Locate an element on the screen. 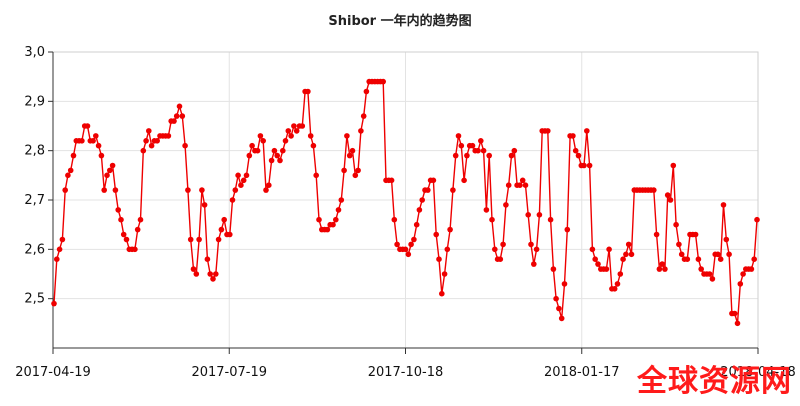 Image resolution: width=800 pixels, height=406 pixels. x-tick-label: 2018-01-17 is located at coordinates (582, 372).